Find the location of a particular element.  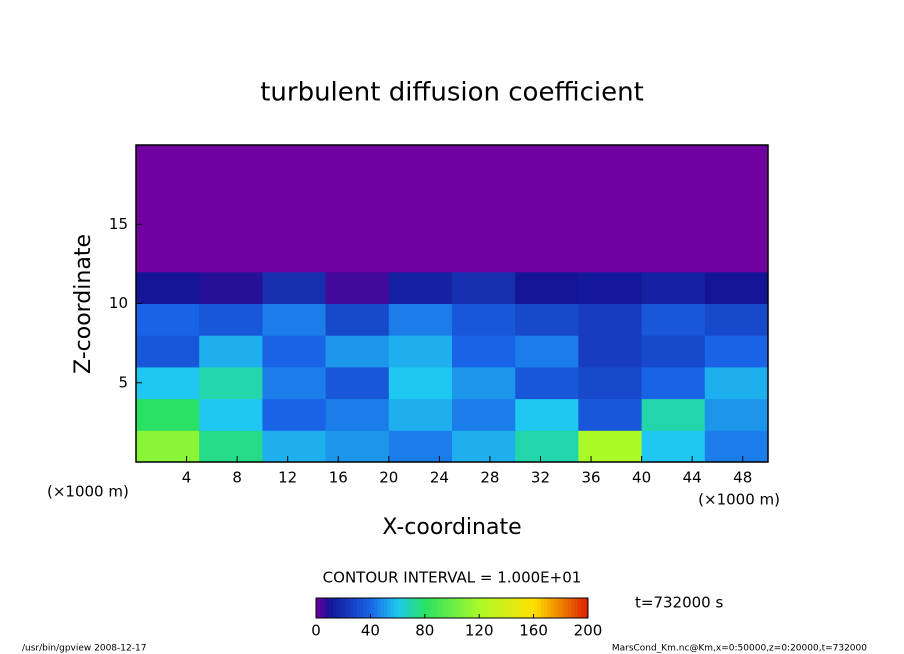

x-tick-label: 4 is located at coordinates (187, 478).